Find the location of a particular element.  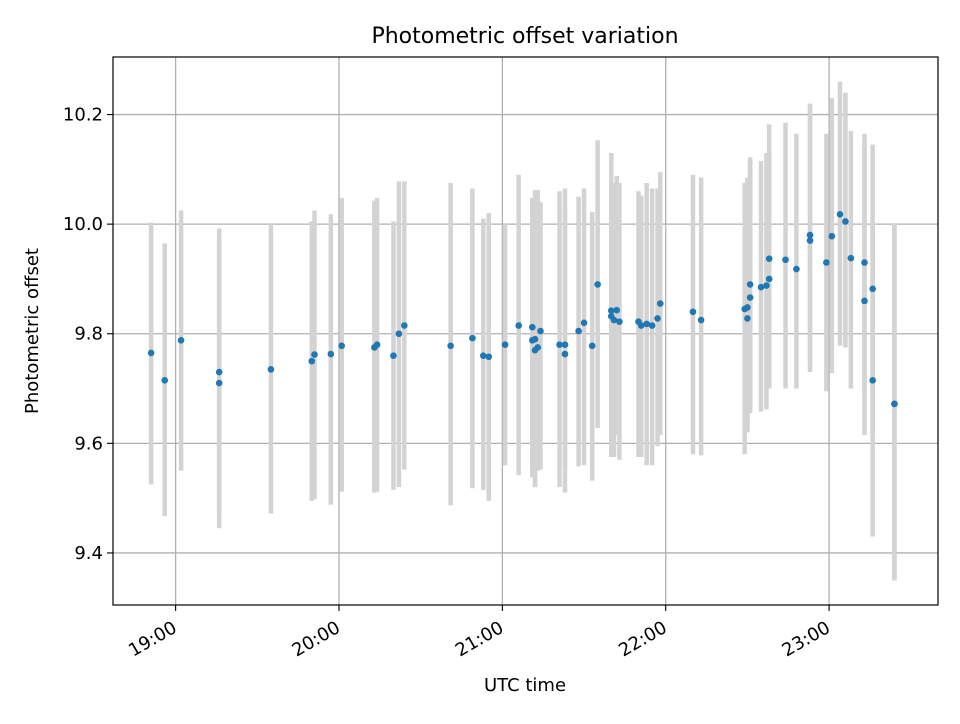

x-axis-label: UTC time is located at coordinates (525, 685).